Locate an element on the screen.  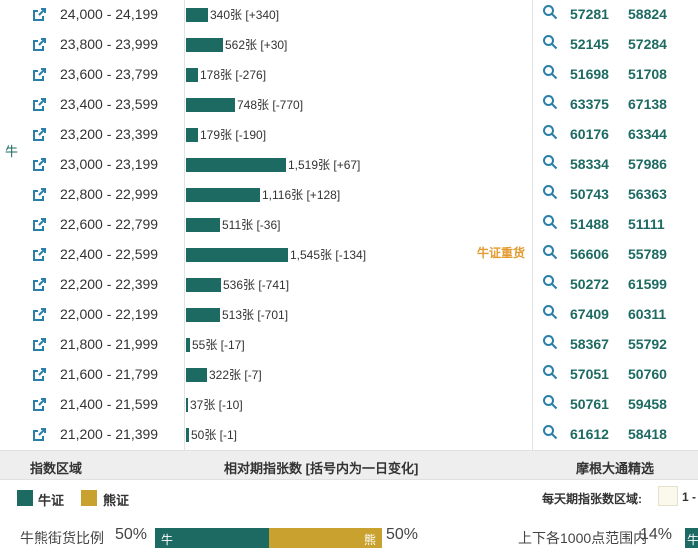
table-row: 23,000 - 23,199 1,519张 [+67] 58334 57986 is located at coordinates (349, 165).